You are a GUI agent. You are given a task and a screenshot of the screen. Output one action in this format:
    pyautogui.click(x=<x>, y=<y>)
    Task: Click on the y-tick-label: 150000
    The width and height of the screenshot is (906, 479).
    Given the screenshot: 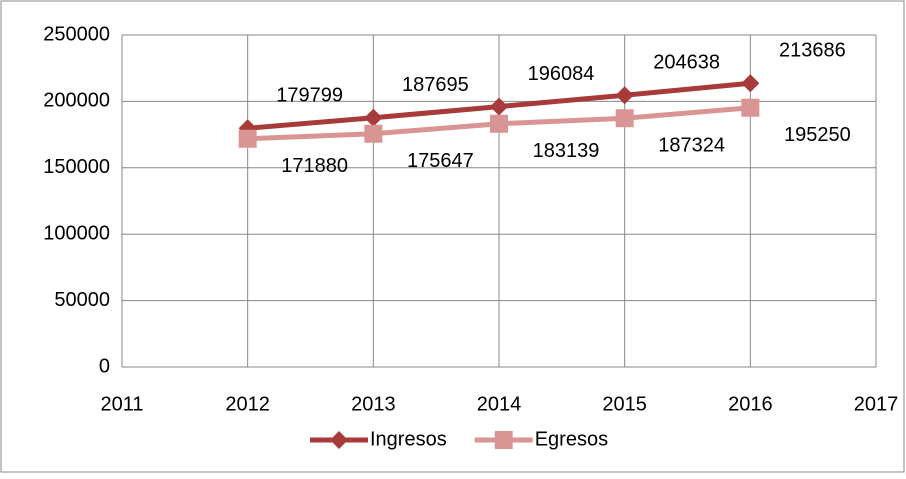 What is the action you would take?
    pyautogui.click(x=76, y=167)
    